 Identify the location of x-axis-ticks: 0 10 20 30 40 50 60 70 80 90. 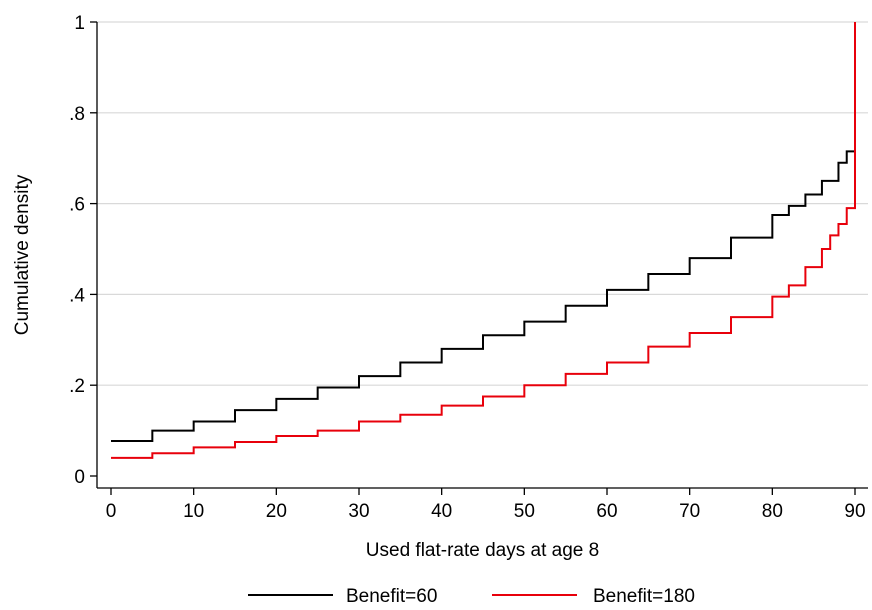
(486, 505).